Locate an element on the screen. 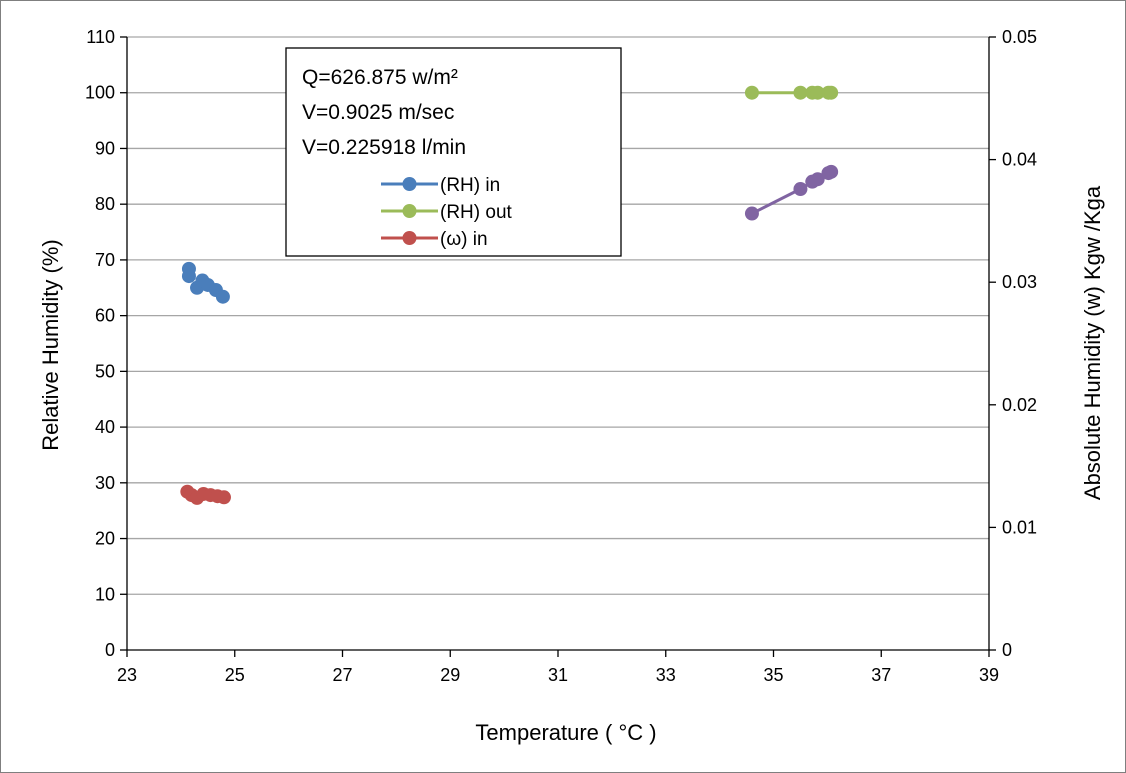 This screenshot has height=773, width=1126. x-tick-label-23: 23 is located at coordinates (127, 675).